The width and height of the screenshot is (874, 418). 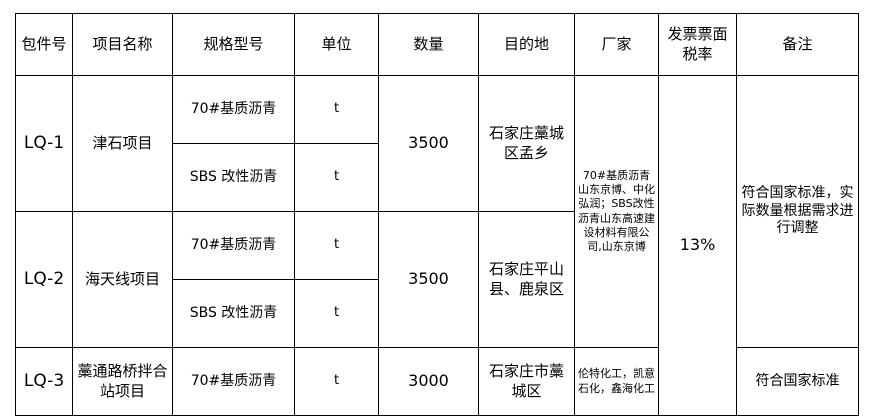 I want to click on cell-destination: 石家庄市藁城区, so click(x=526, y=381).